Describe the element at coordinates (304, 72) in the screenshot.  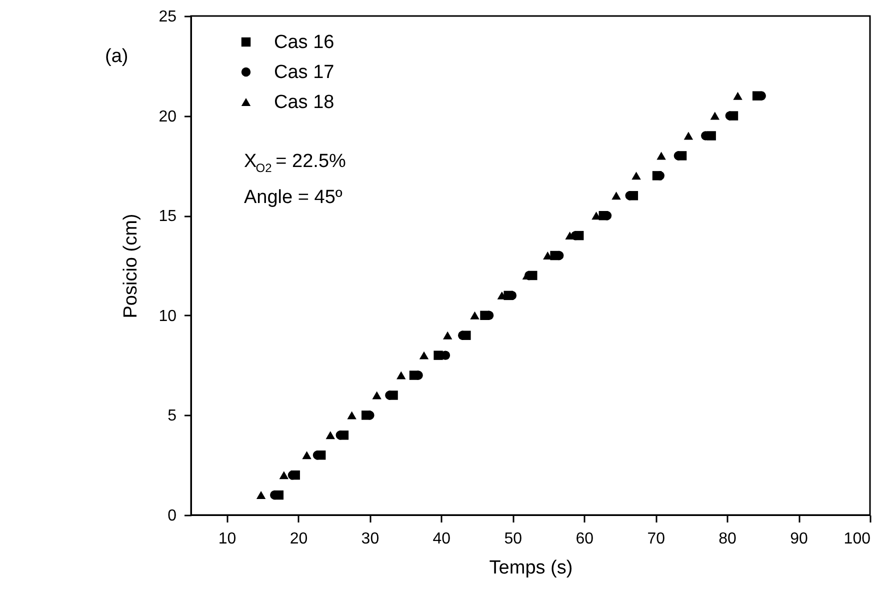
I see `legend-label: Cas 17` at that location.